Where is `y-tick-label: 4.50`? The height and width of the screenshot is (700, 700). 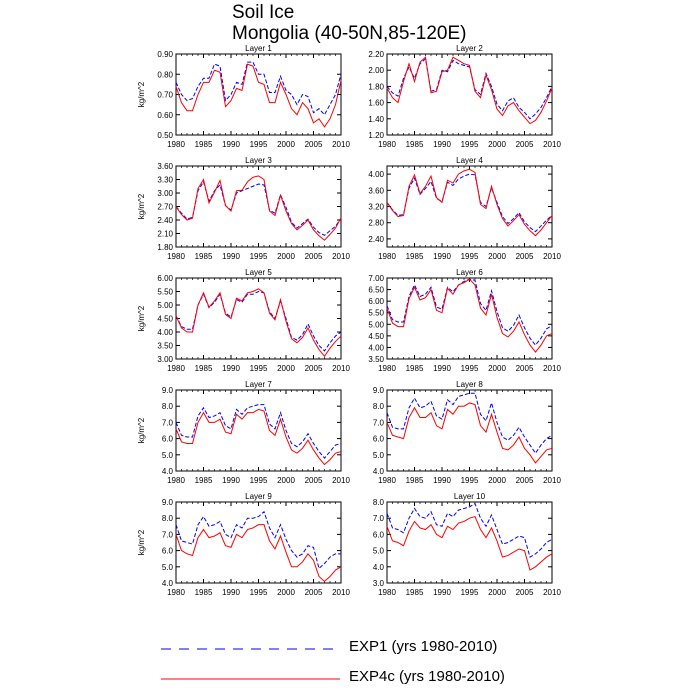 y-tick-label: 4.50 is located at coordinates (376, 336).